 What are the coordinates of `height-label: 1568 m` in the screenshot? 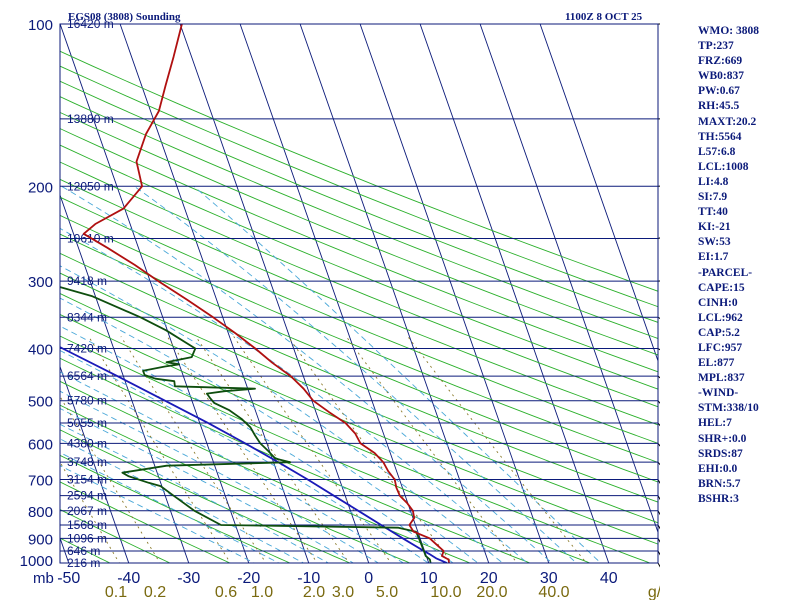 It's located at (87, 525).